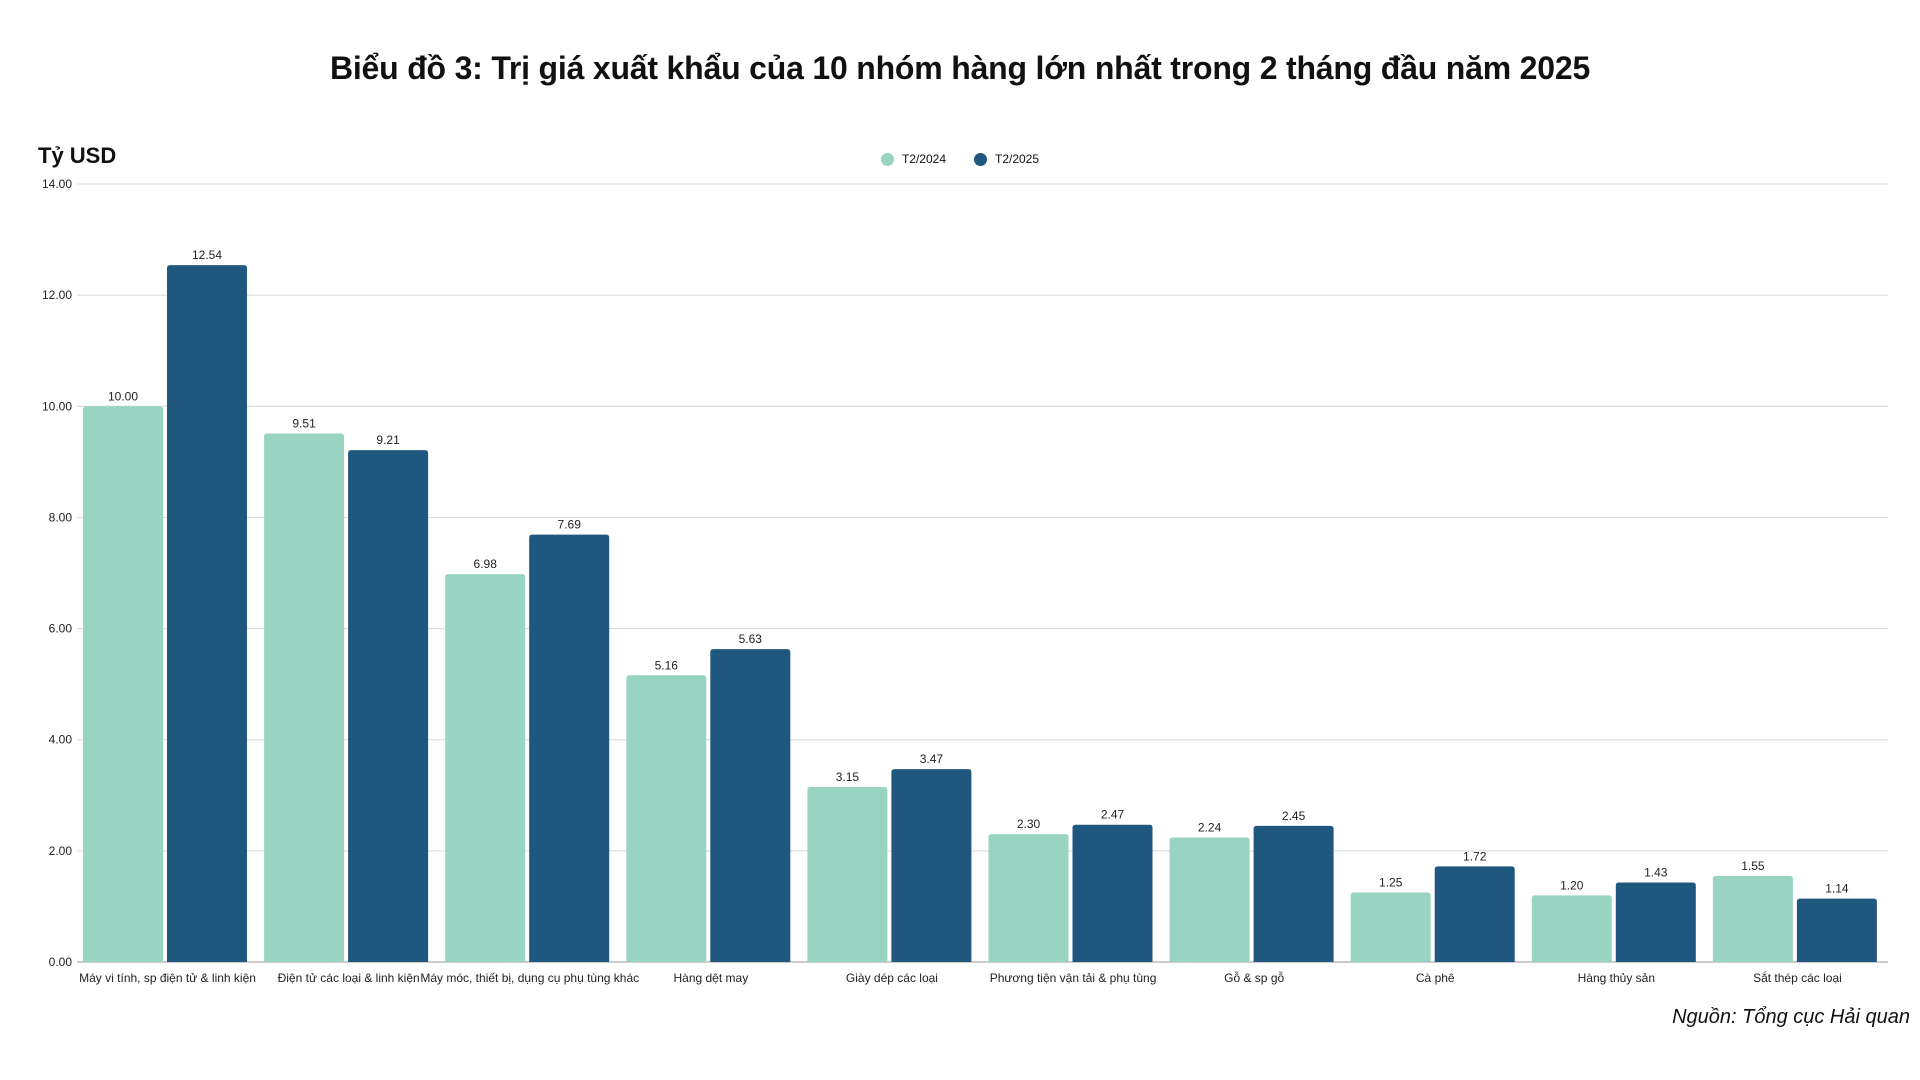  Describe the element at coordinates (349, 978) in the screenshot. I see `x-category-label: Điện tử các loại & linh kiện` at that location.